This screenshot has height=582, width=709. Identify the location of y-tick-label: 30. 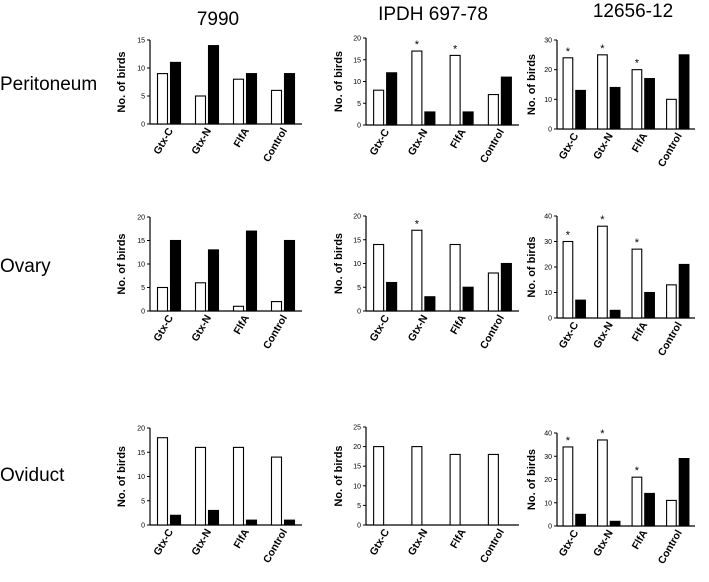
(548, 242).